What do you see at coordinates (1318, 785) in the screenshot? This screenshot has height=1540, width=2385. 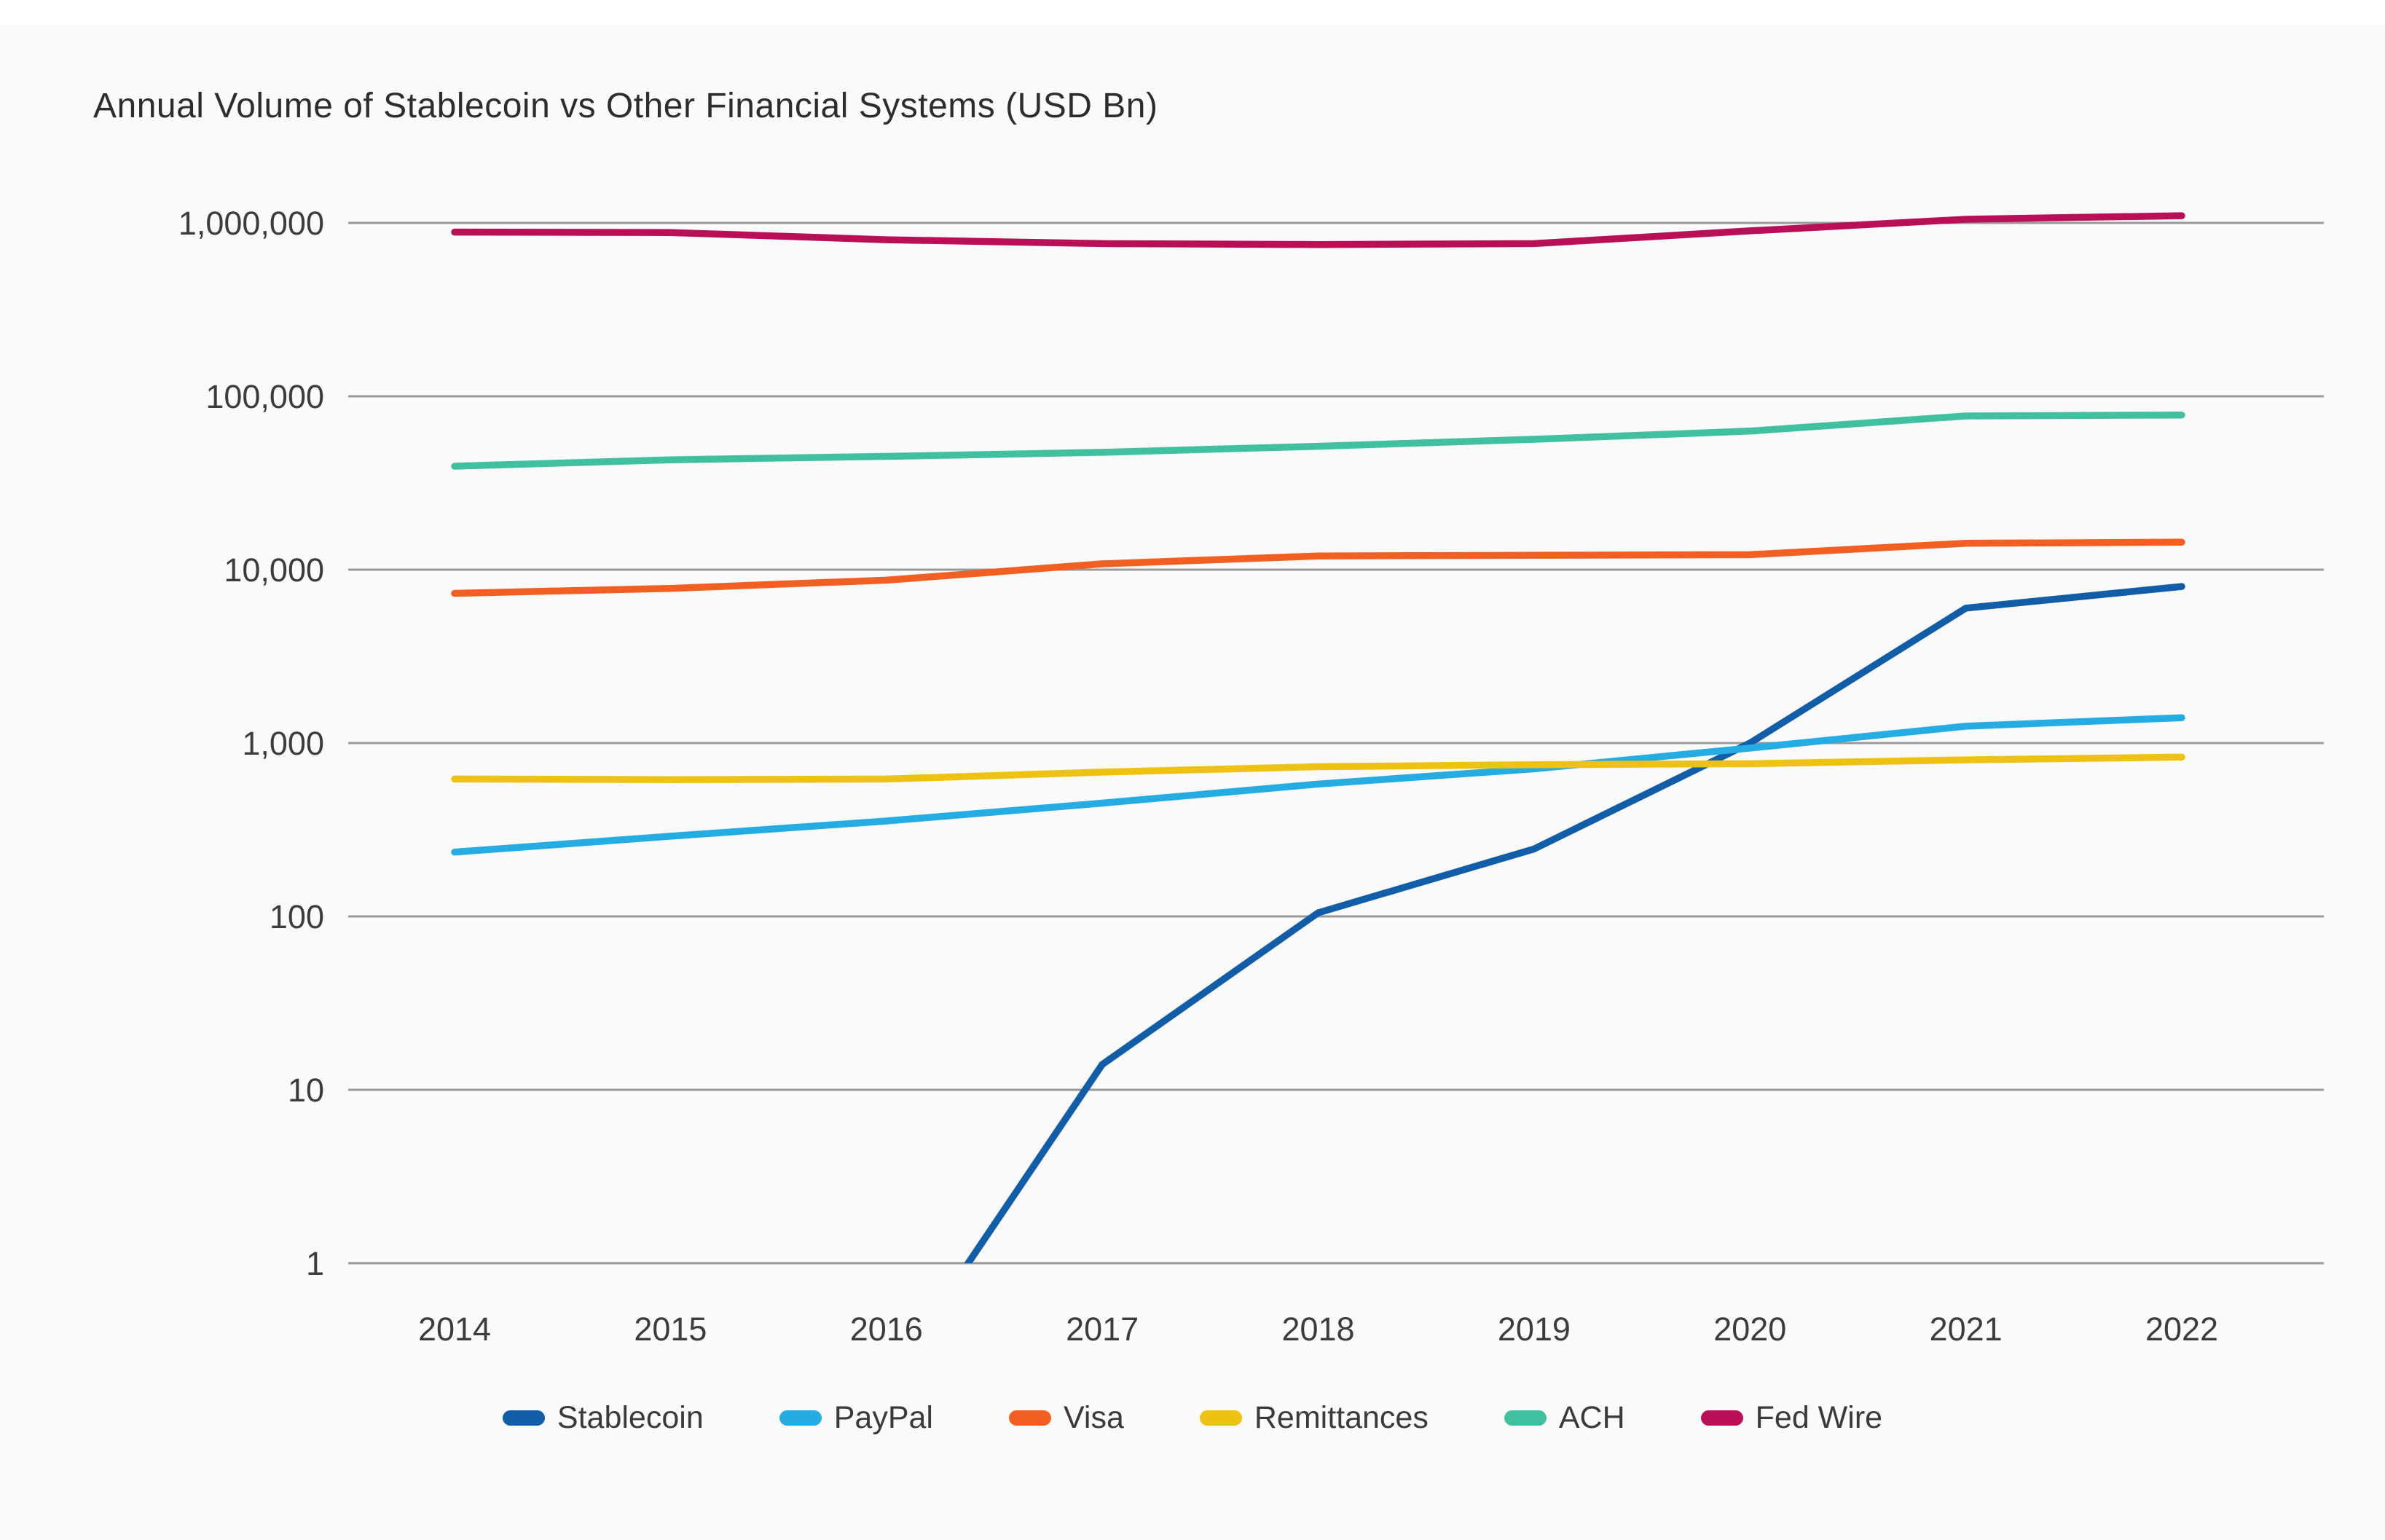 I see `series-line-paypal` at bounding box center [1318, 785].